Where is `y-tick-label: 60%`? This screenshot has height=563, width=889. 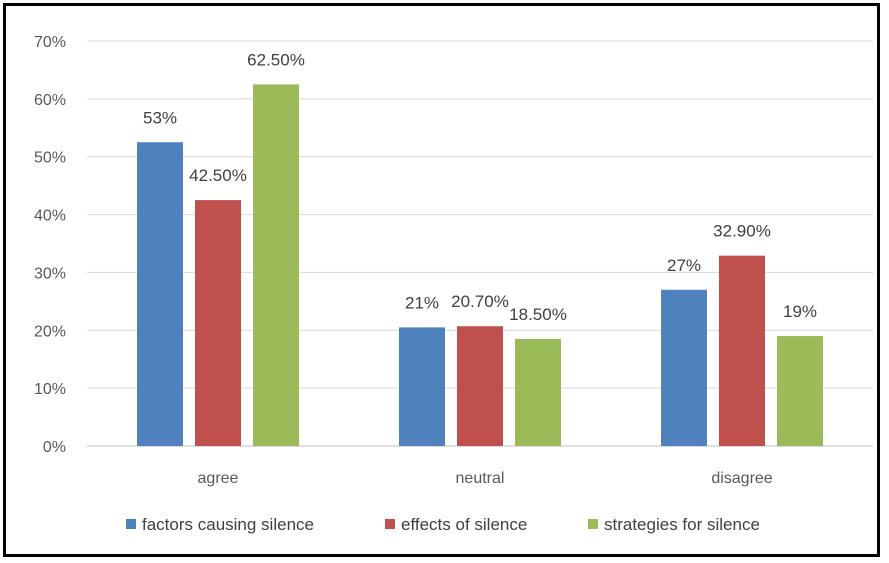 y-tick-label: 60% is located at coordinates (50, 100).